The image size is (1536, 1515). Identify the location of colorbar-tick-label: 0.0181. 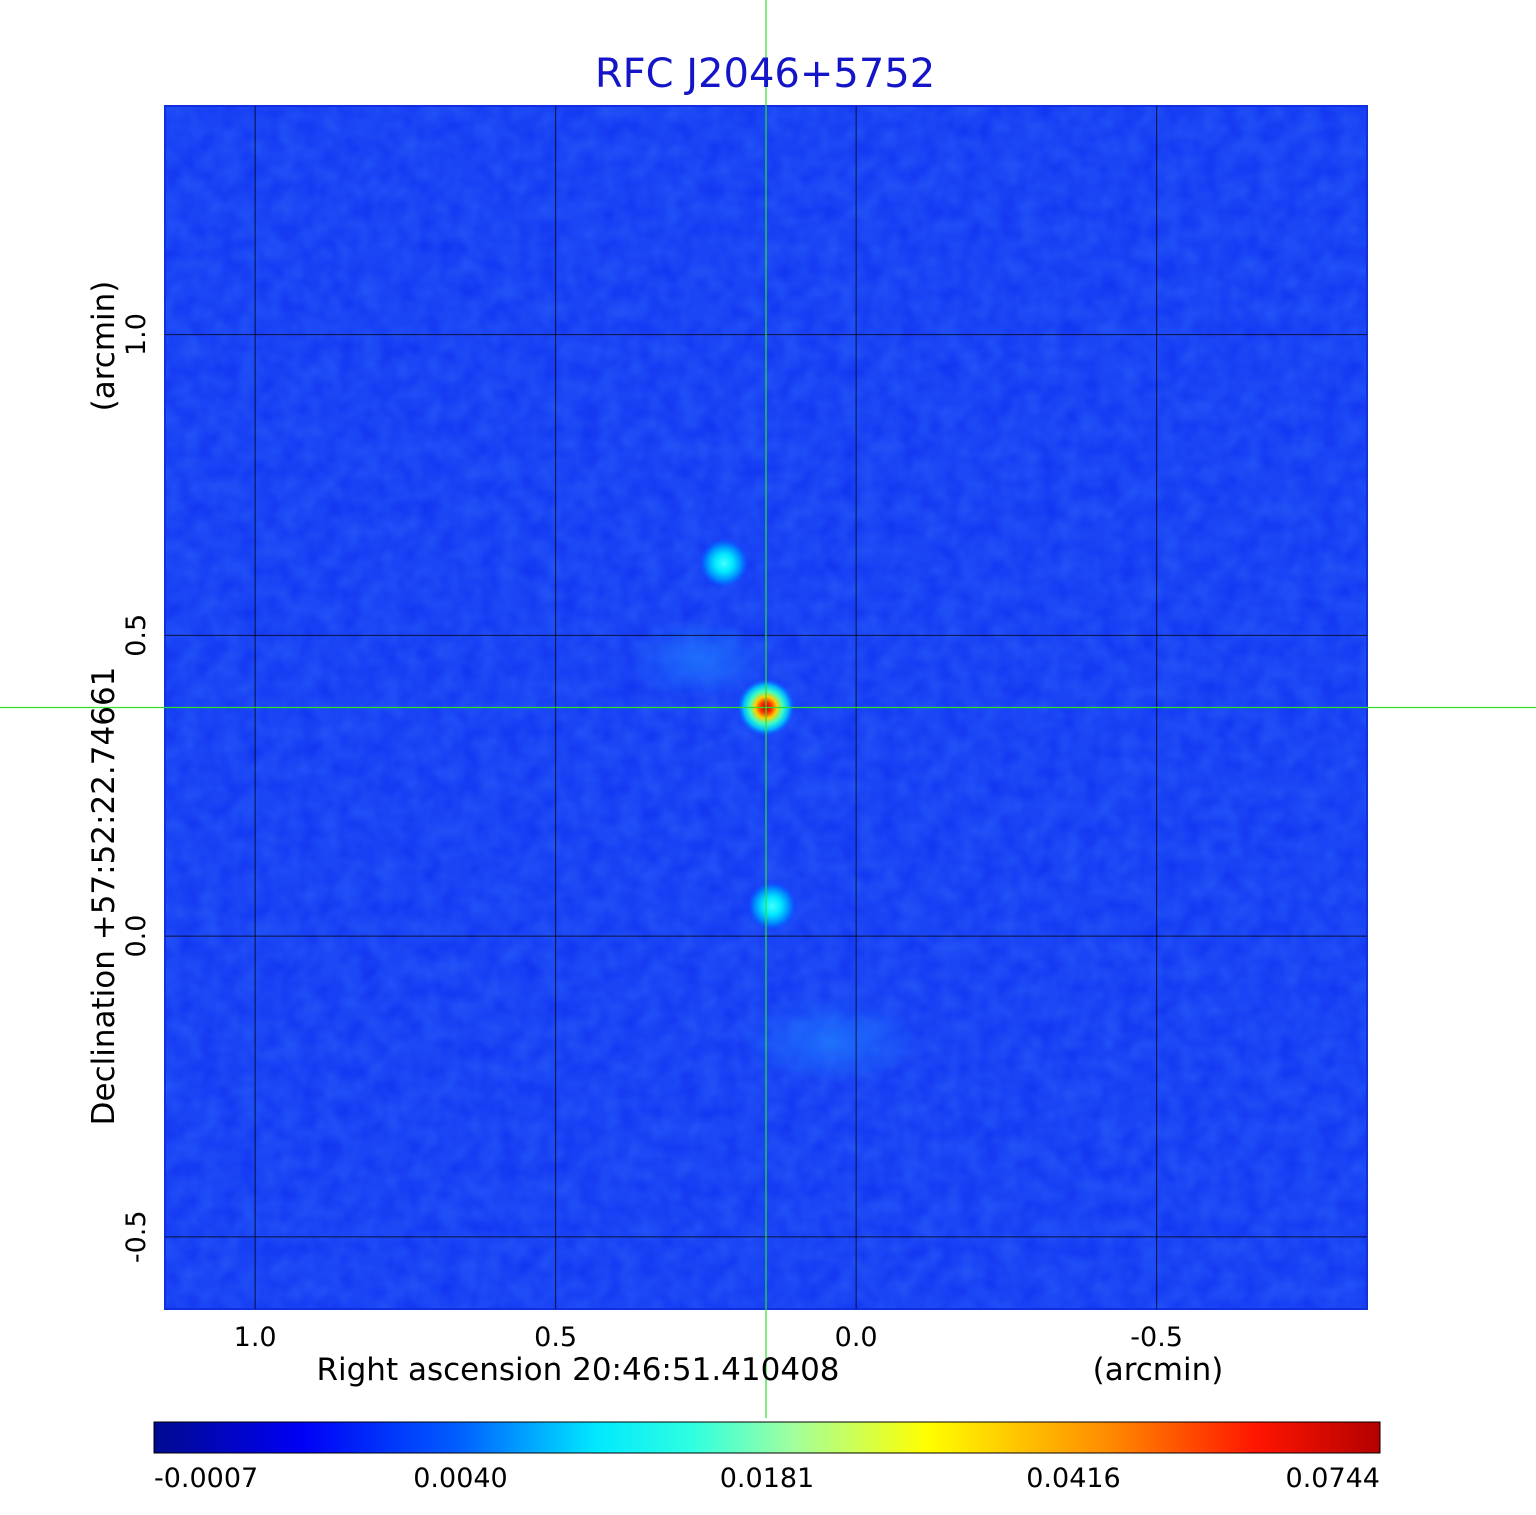
(767, 1478).